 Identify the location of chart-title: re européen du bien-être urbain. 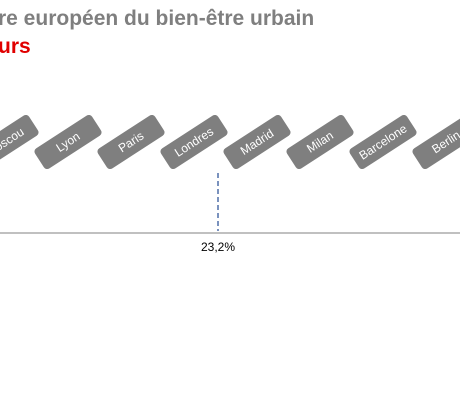
(157, 18).